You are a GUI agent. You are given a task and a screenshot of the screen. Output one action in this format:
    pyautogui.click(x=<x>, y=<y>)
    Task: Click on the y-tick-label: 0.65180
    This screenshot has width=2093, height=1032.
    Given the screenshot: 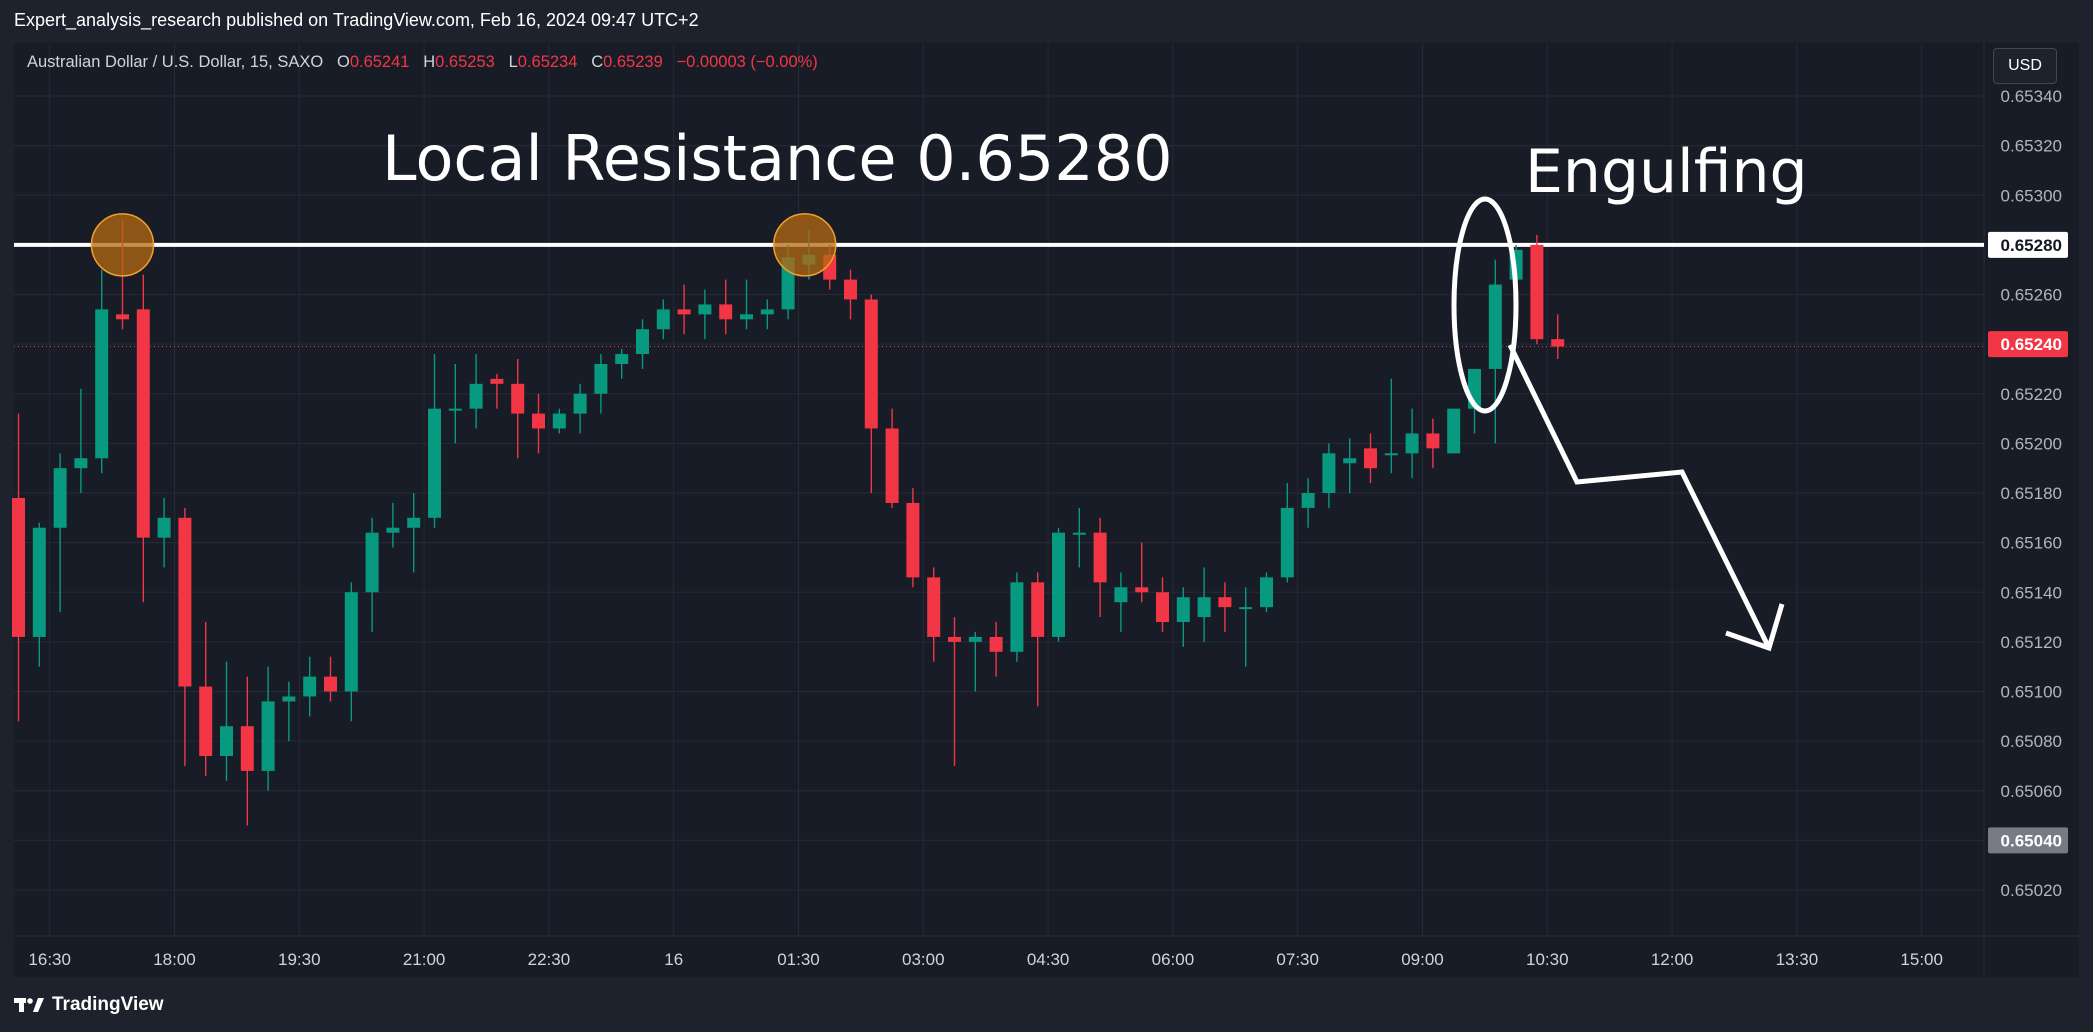 What is the action you would take?
    pyautogui.click(x=2031, y=493)
    